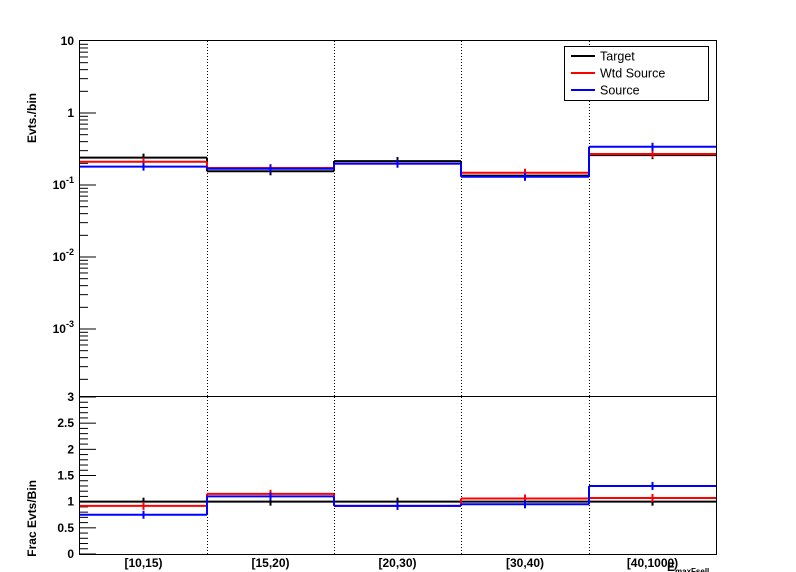 The width and height of the screenshot is (796, 572). I want to click on legend-label-target: Target, so click(617, 57).